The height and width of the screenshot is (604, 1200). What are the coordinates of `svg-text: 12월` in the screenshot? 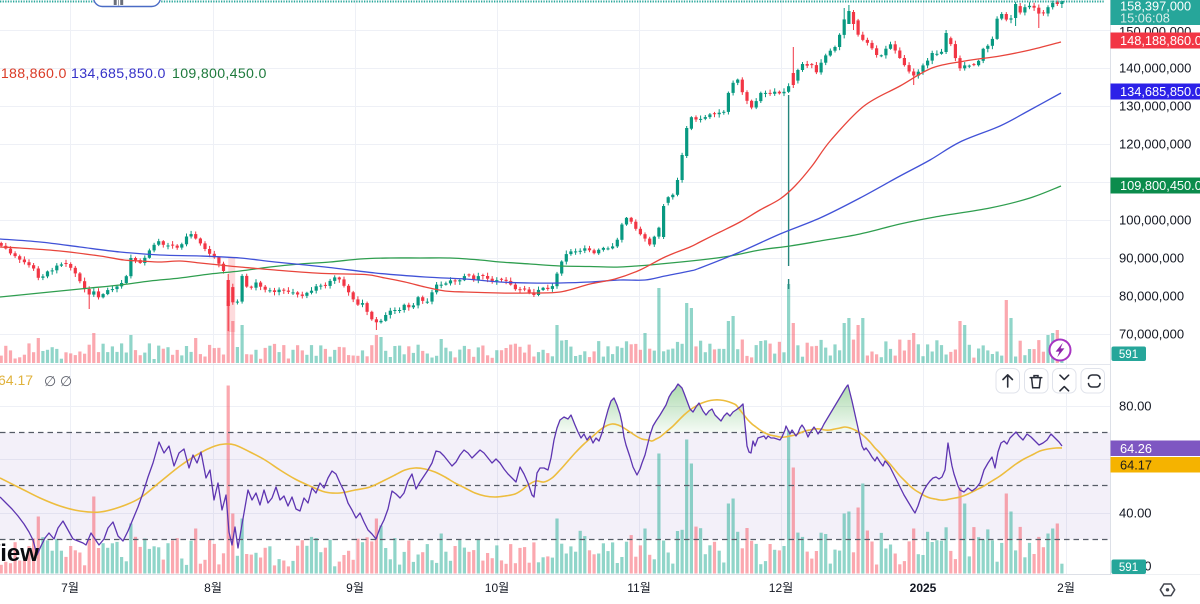 It's located at (781, 588).